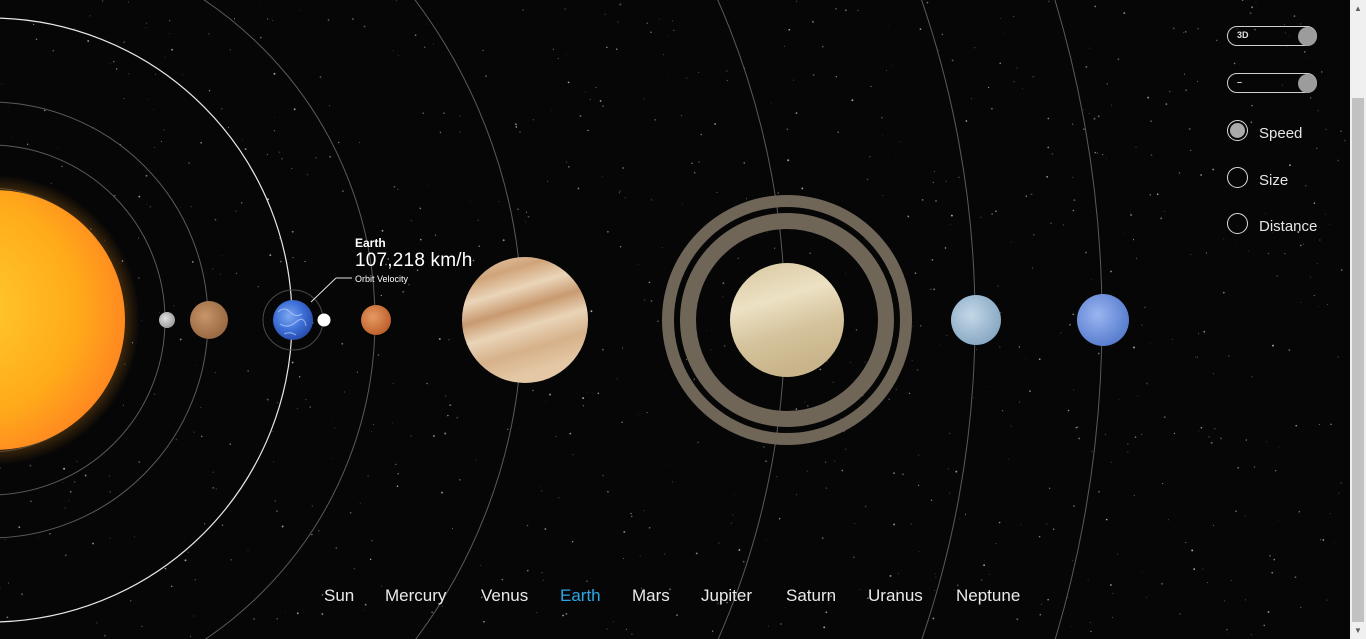 Image resolution: width=1366 pixels, height=639 pixels. Describe the element at coordinates (209, 320) in the screenshot. I see `venus` at that location.